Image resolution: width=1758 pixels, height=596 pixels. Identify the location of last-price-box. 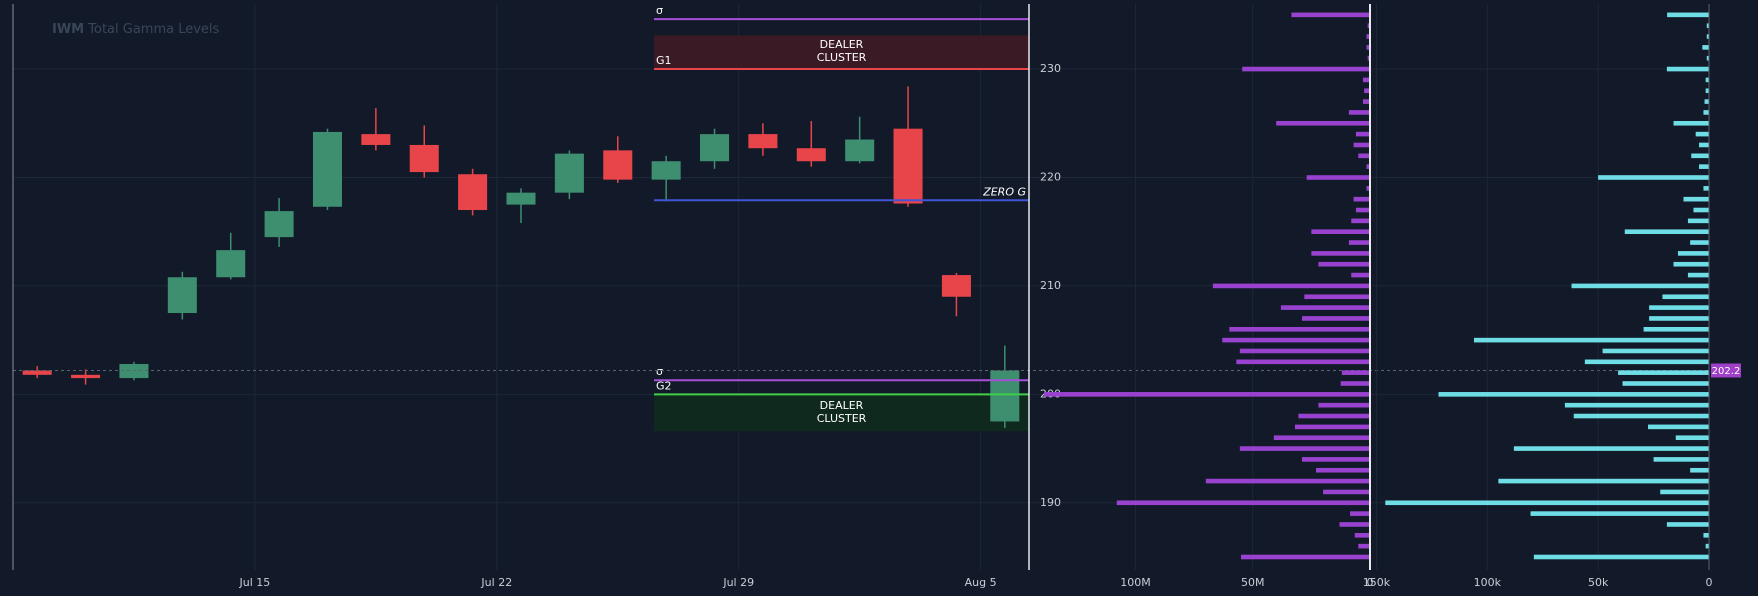
(1726, 370).